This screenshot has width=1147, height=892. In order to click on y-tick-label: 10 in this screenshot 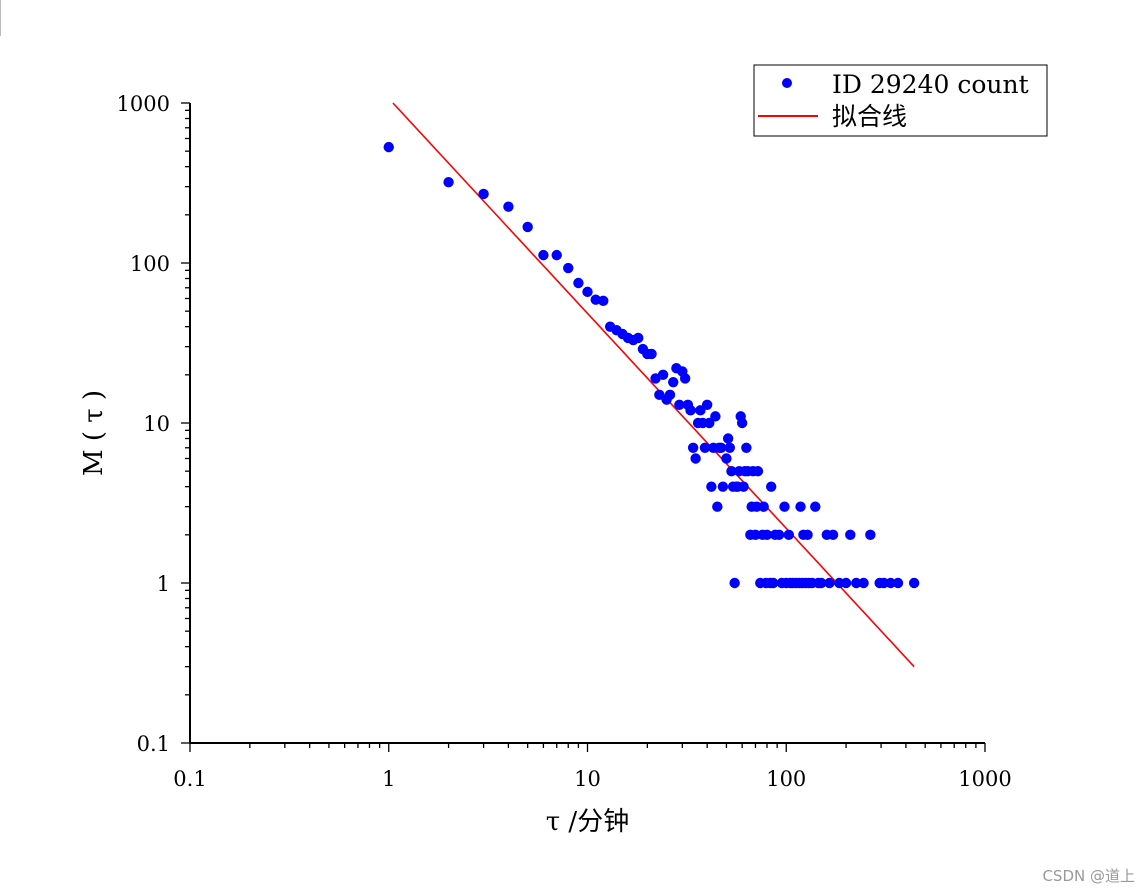, I will do `click(156, 424)`.